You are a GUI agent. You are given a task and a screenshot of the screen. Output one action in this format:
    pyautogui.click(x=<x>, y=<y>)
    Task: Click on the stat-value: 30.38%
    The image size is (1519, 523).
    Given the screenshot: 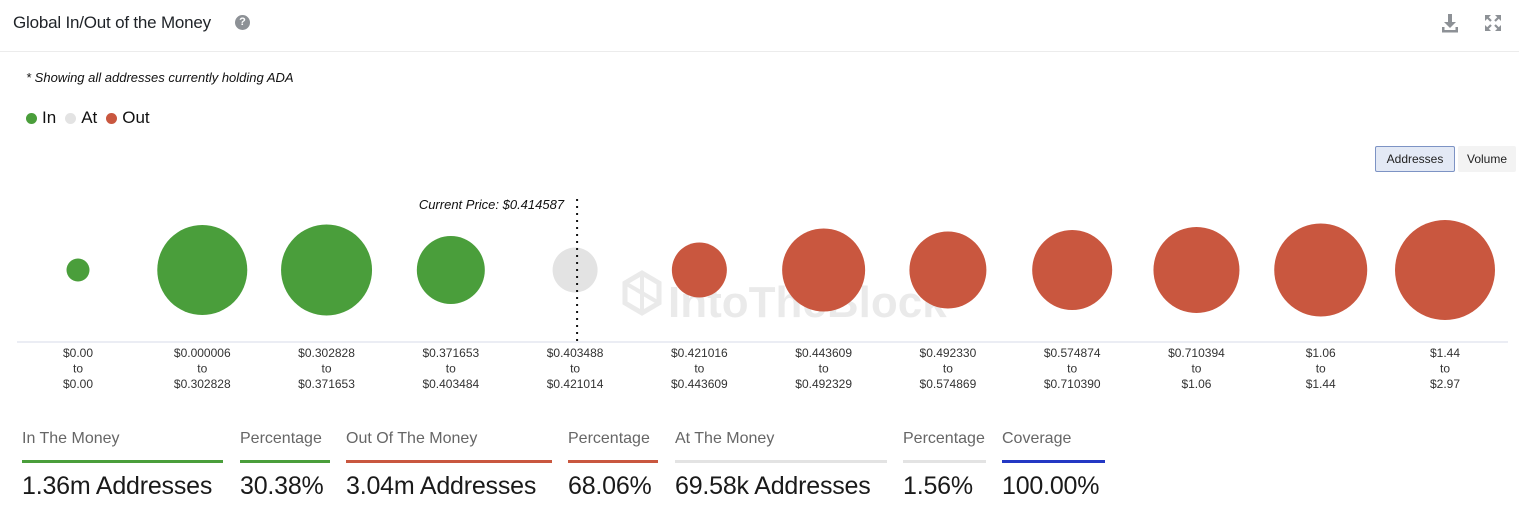 What is the action you would take?
    pyautogui.click(x=282, y=486)
    